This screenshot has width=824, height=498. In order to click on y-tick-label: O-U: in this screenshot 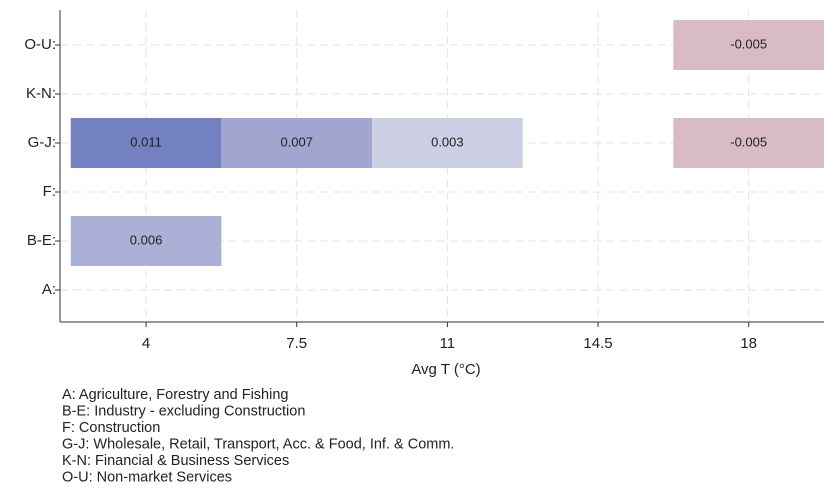, I will do `click(40, 44)`.